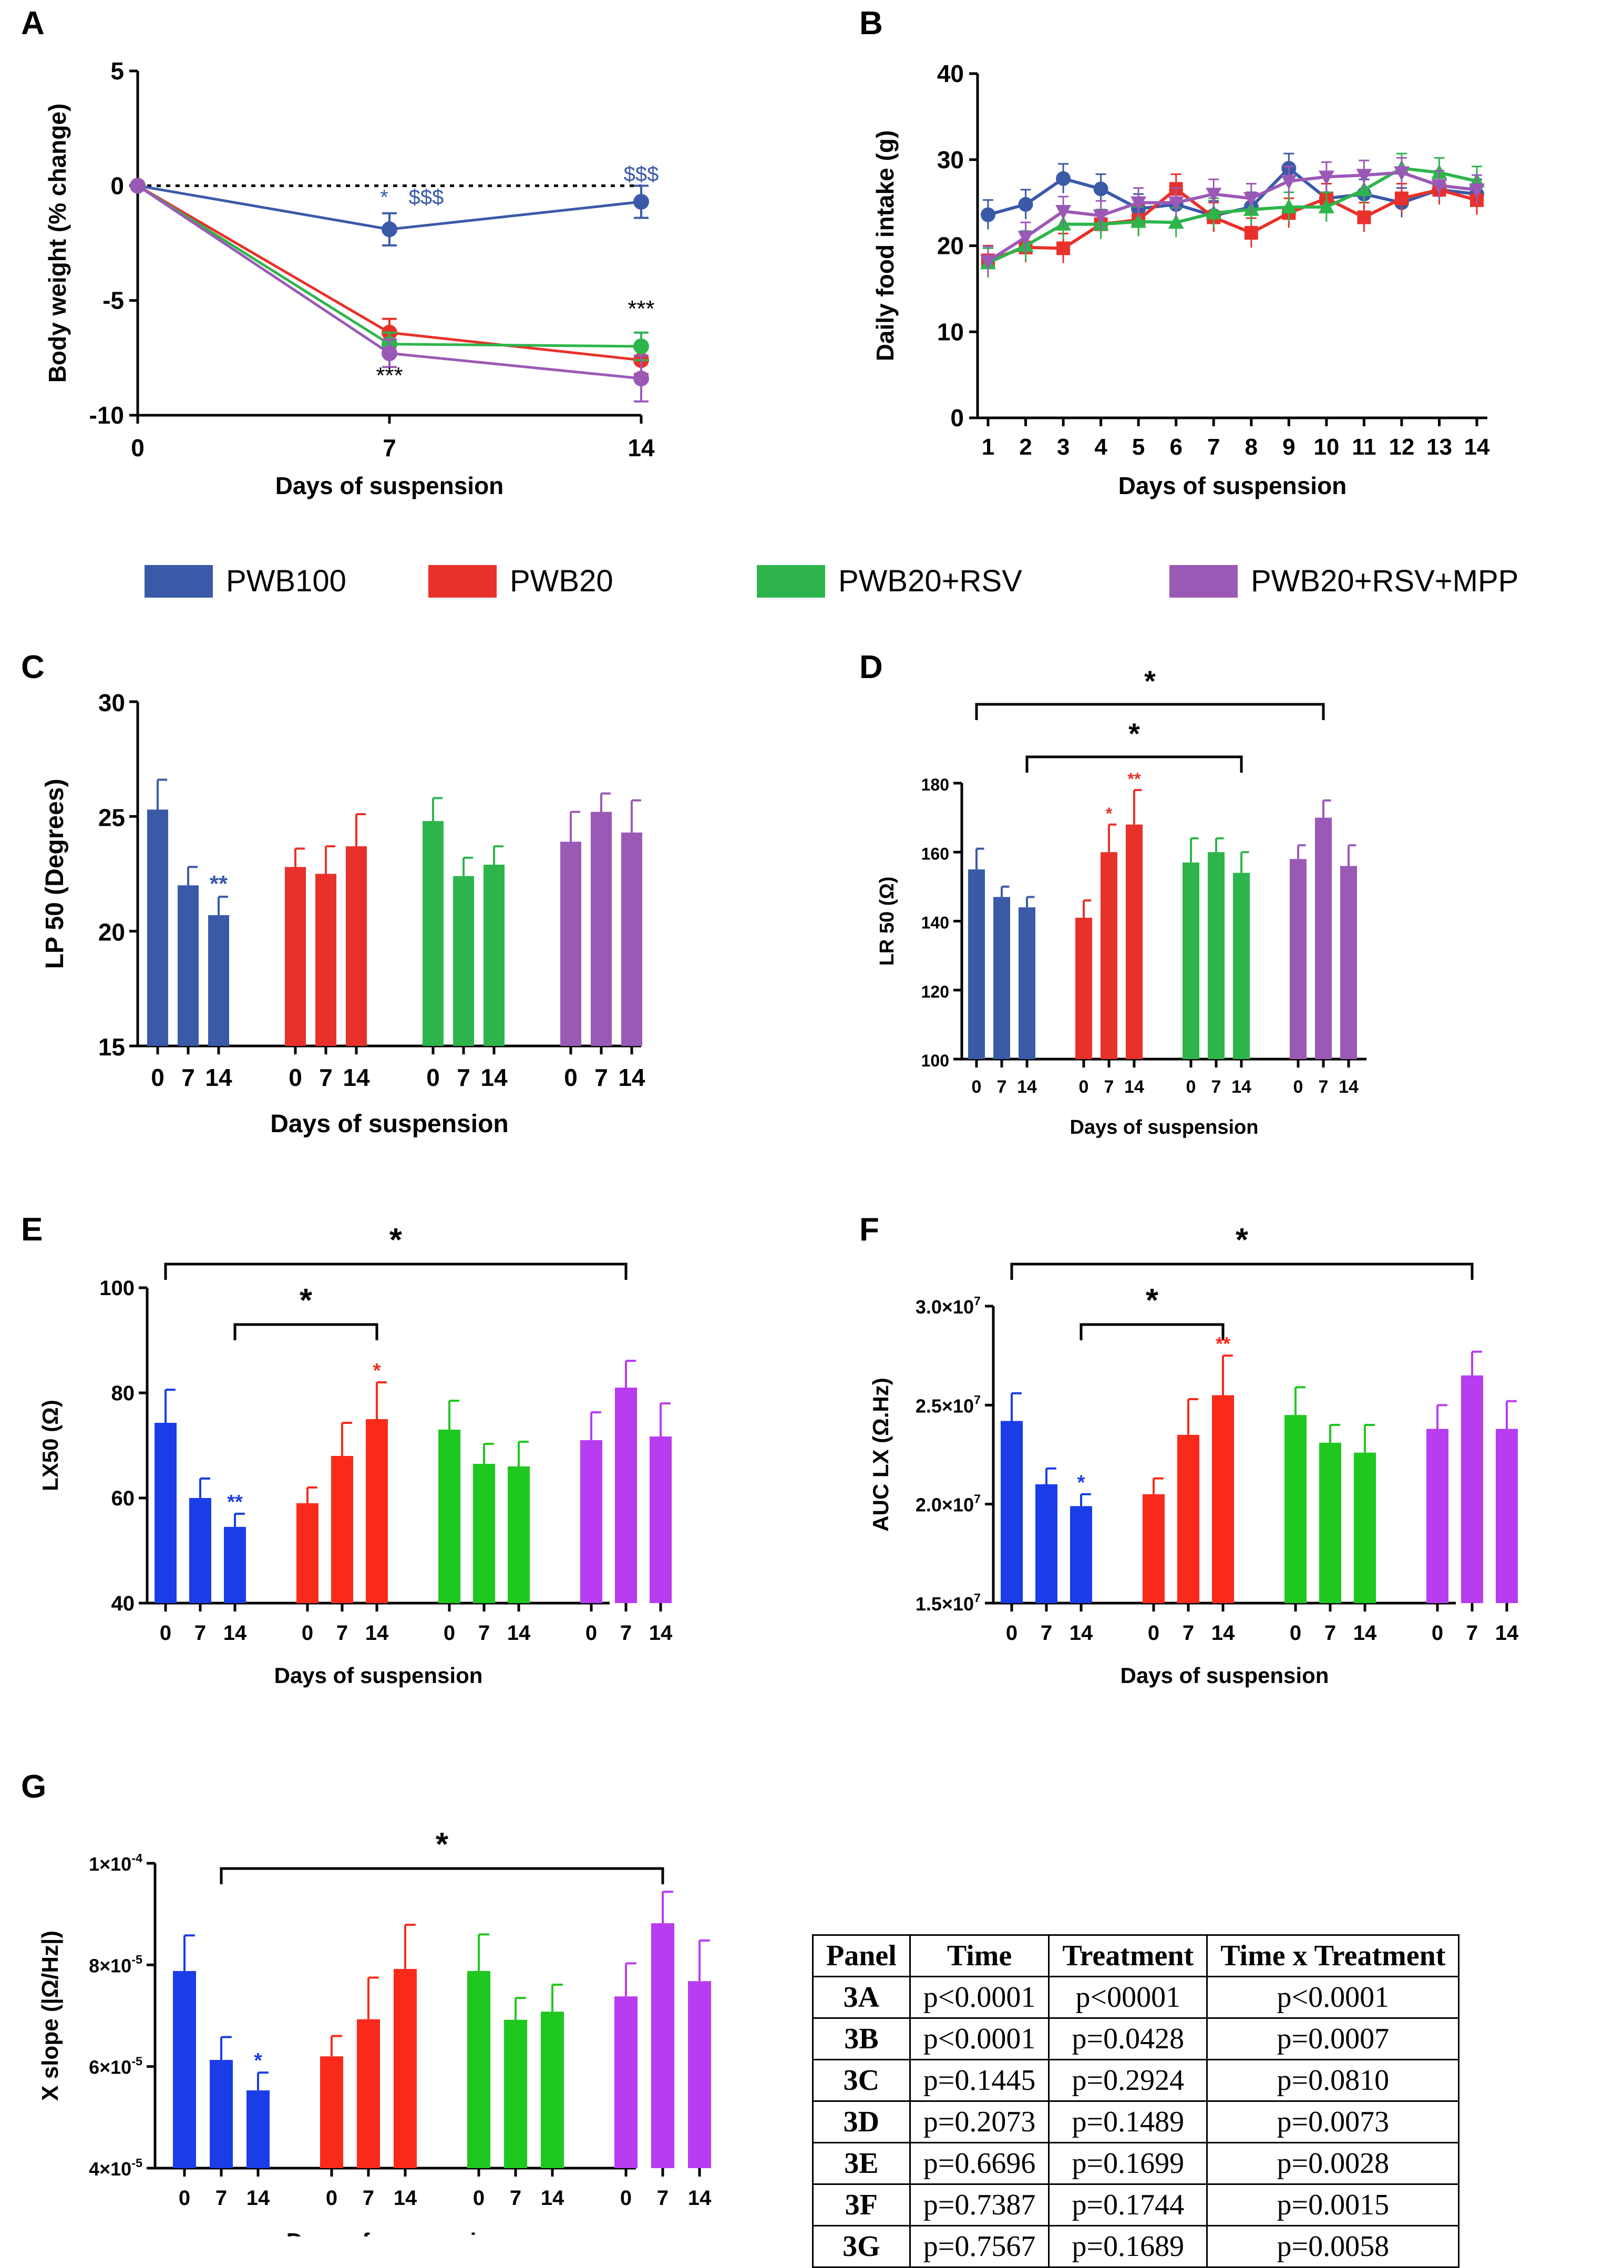 The width and height of the screenshot is (1624, 2268). Describe the element at coordinates (1136, 2121) in the screenshot. I see `table-row: 3D p=0.2073 p=0.1489 p=0.0073` at that location.